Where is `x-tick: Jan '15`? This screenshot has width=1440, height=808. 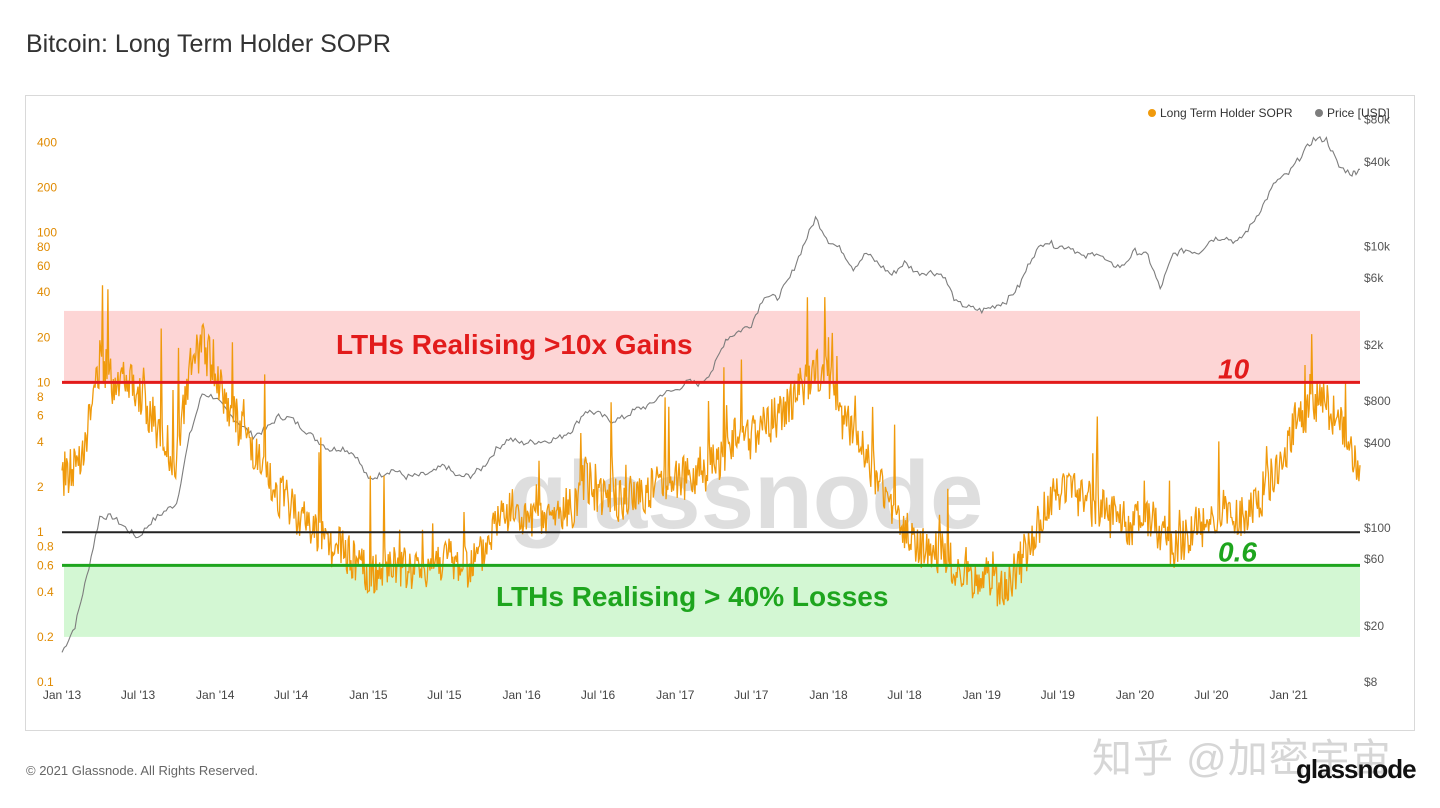
x-tick: Jan '15 is located at coordinates (368, 695).